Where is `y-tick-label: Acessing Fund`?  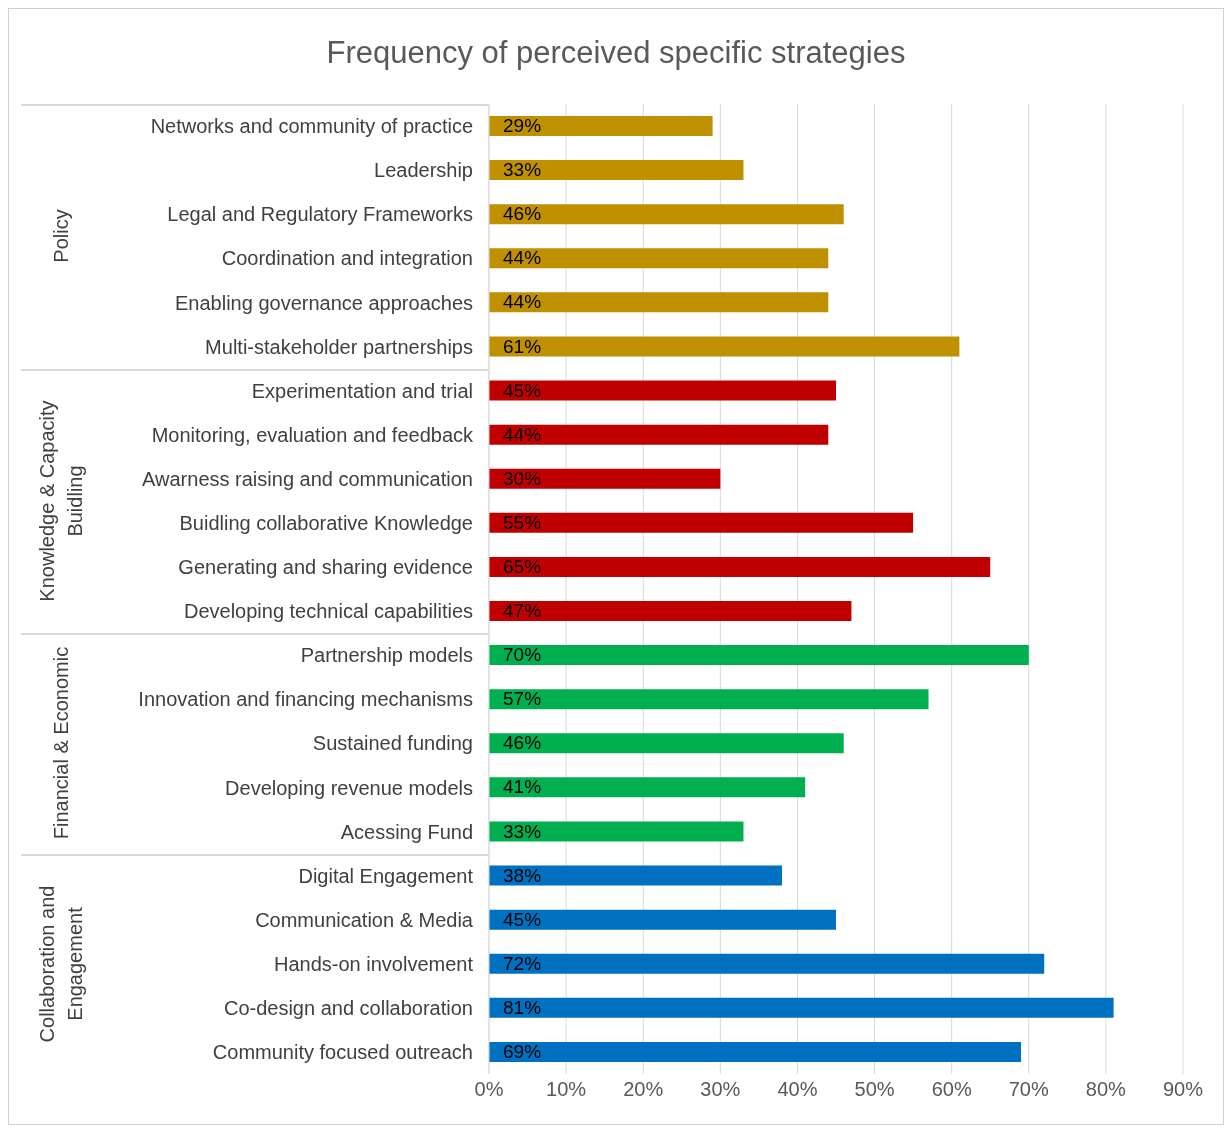 y-tick-label: Acessing Fund is located at coordinates (406, 831).